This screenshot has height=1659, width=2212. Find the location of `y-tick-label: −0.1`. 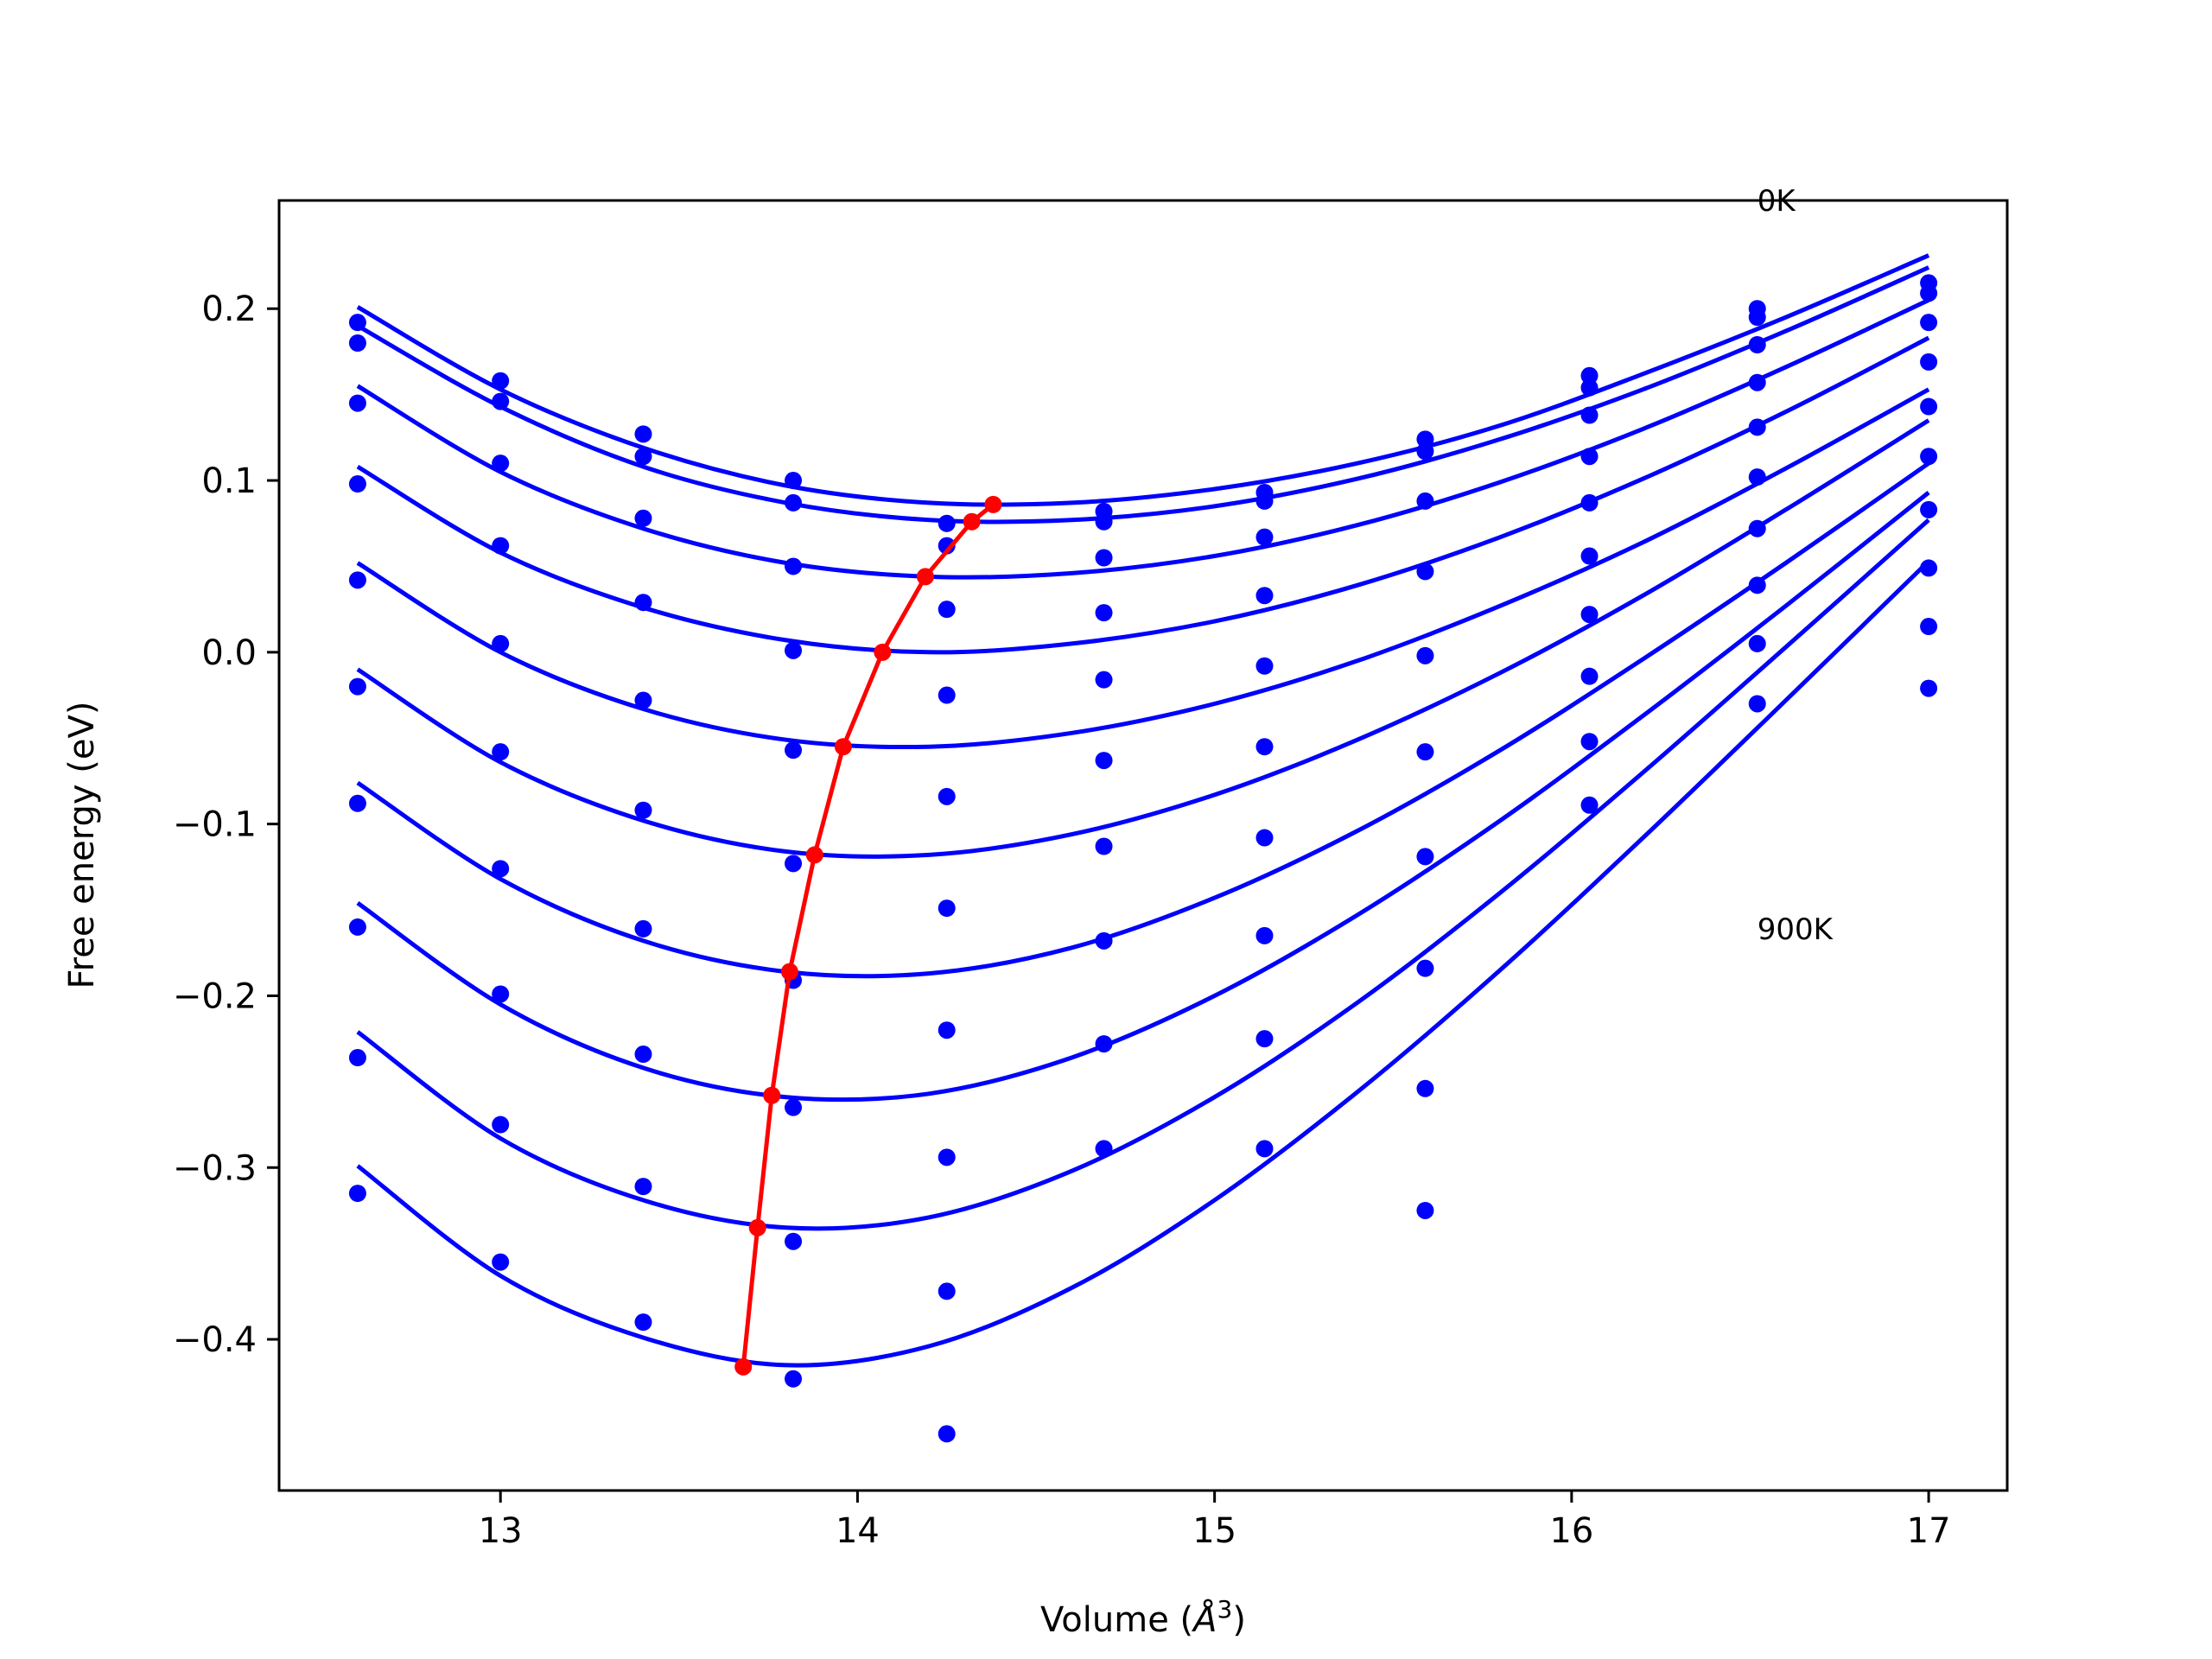

y-tick-label: −0.1 is located at coordinates (215, 825).